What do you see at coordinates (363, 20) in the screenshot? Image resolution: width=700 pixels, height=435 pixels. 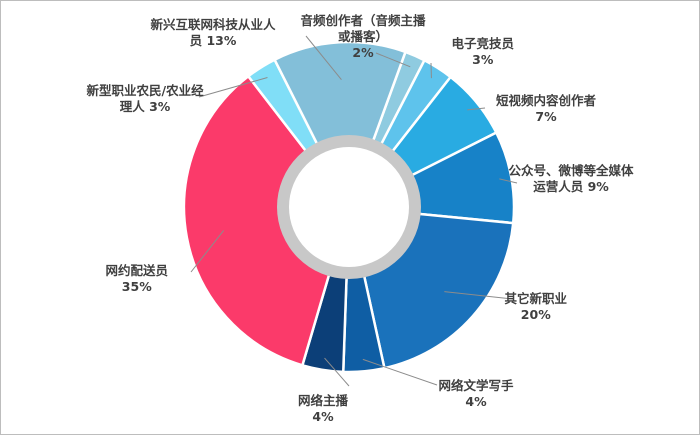 I see `data-label-line: 音频创作者（音频主播` at bounding box center [363, 20].